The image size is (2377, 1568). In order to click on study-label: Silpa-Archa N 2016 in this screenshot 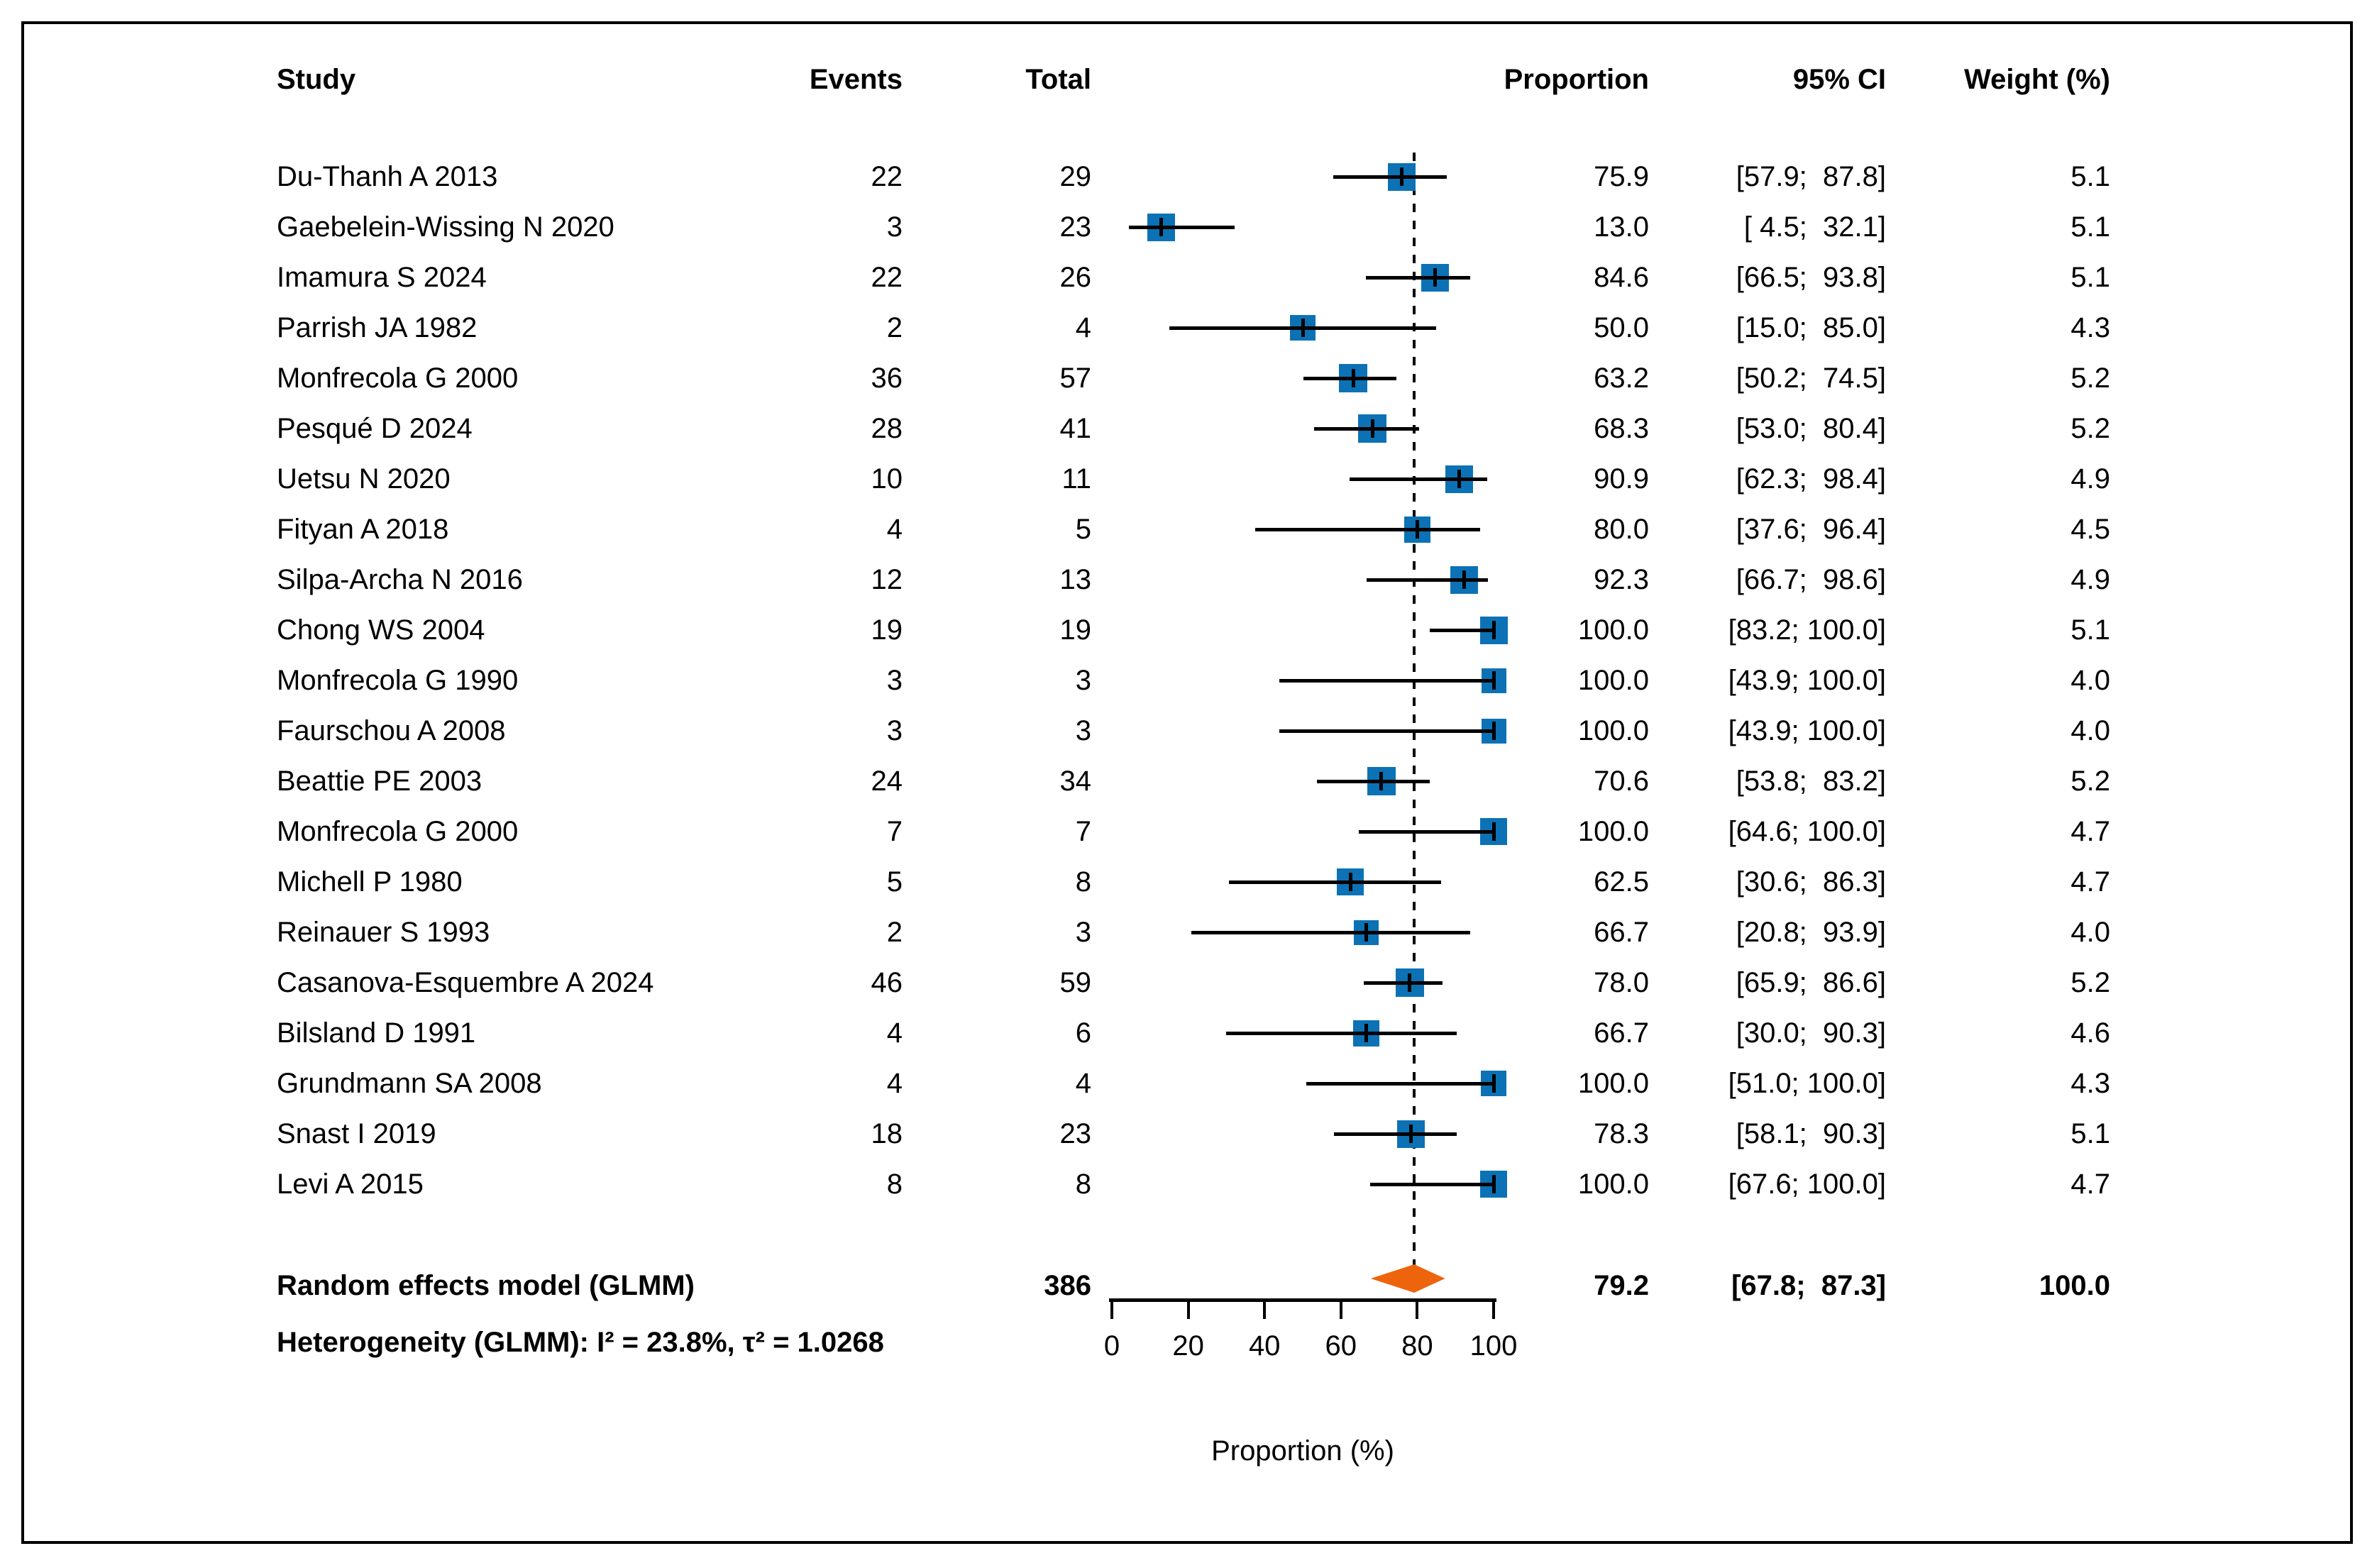, I will do `click(400, 579)`.